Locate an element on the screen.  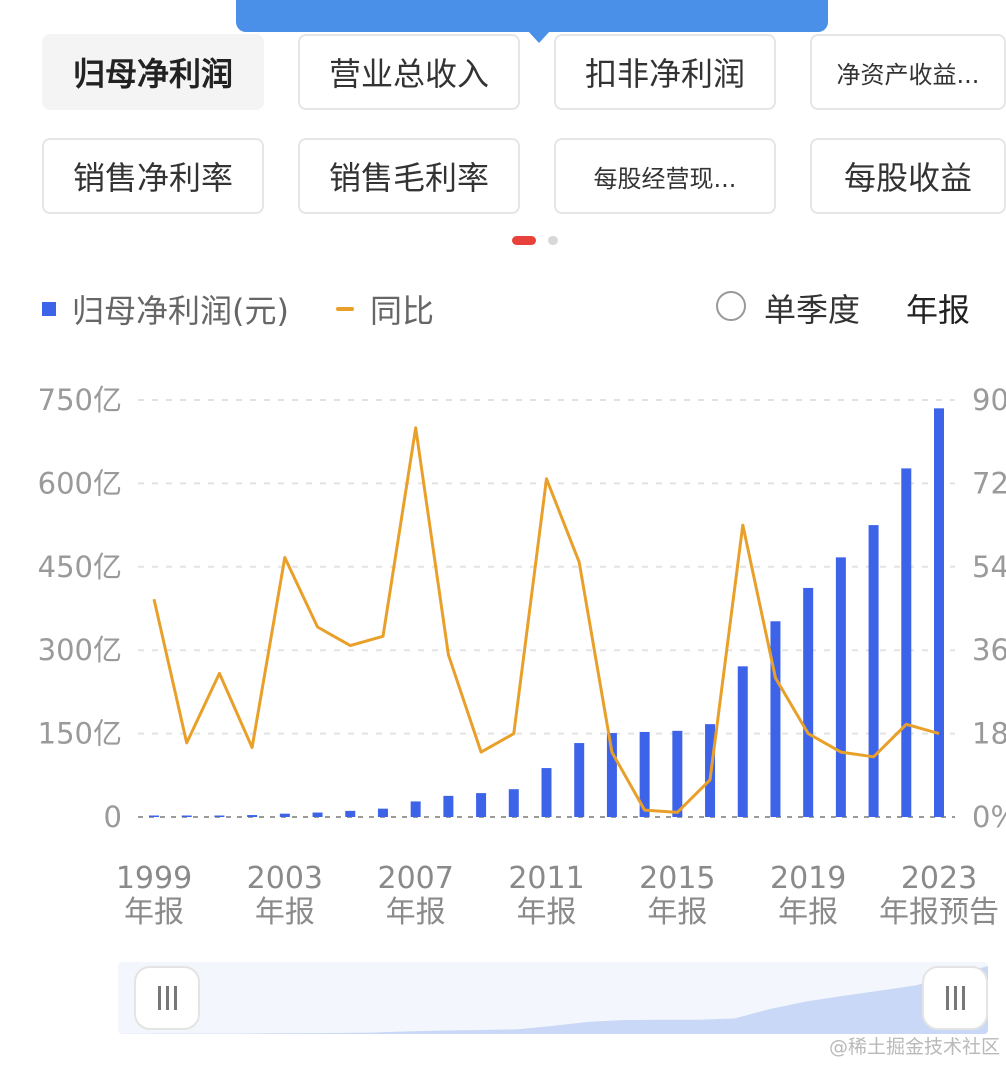
x-tick-year: 2019 is located at coordinates (808, 878).